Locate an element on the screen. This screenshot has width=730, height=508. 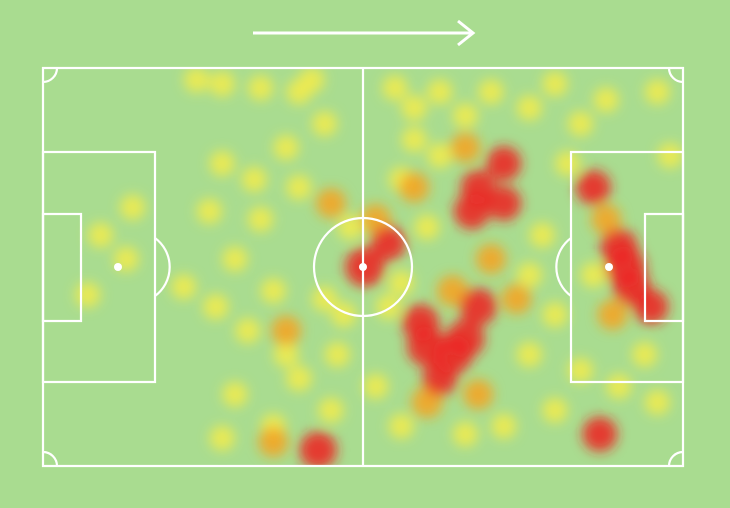
right-arc is located at coordinates (563, 267).